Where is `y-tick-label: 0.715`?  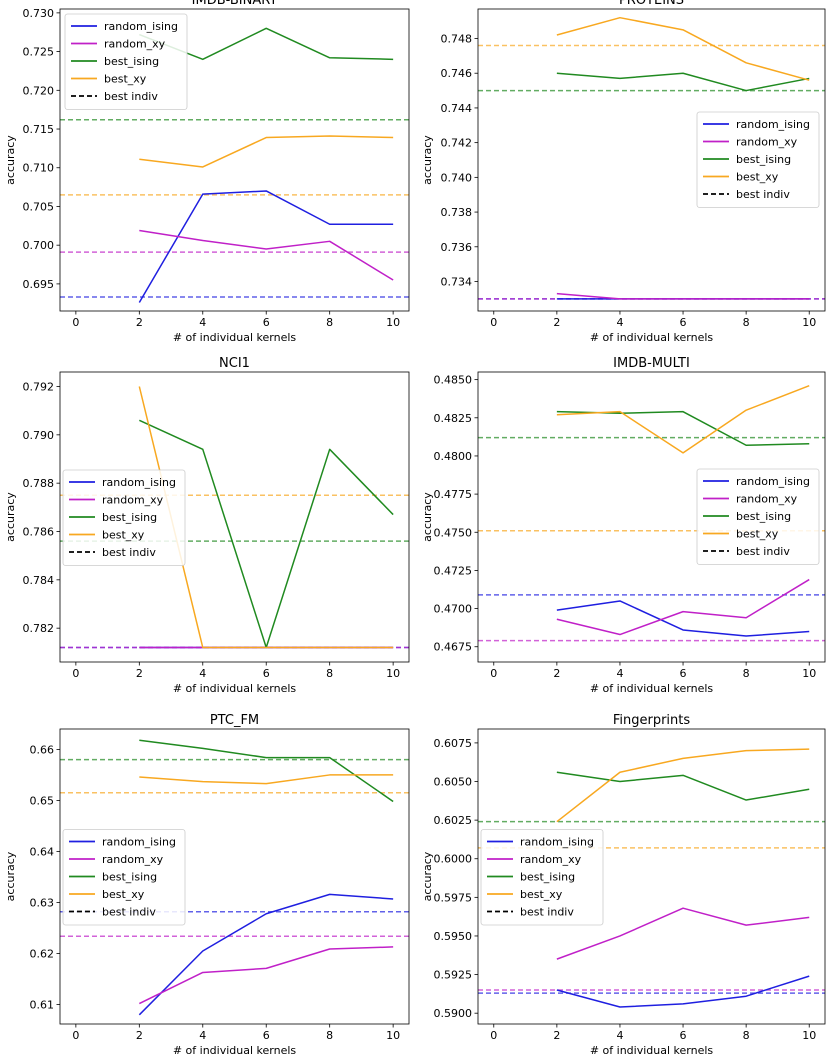 y-tick-label: 0.715 is located at coordinates (39, 129).